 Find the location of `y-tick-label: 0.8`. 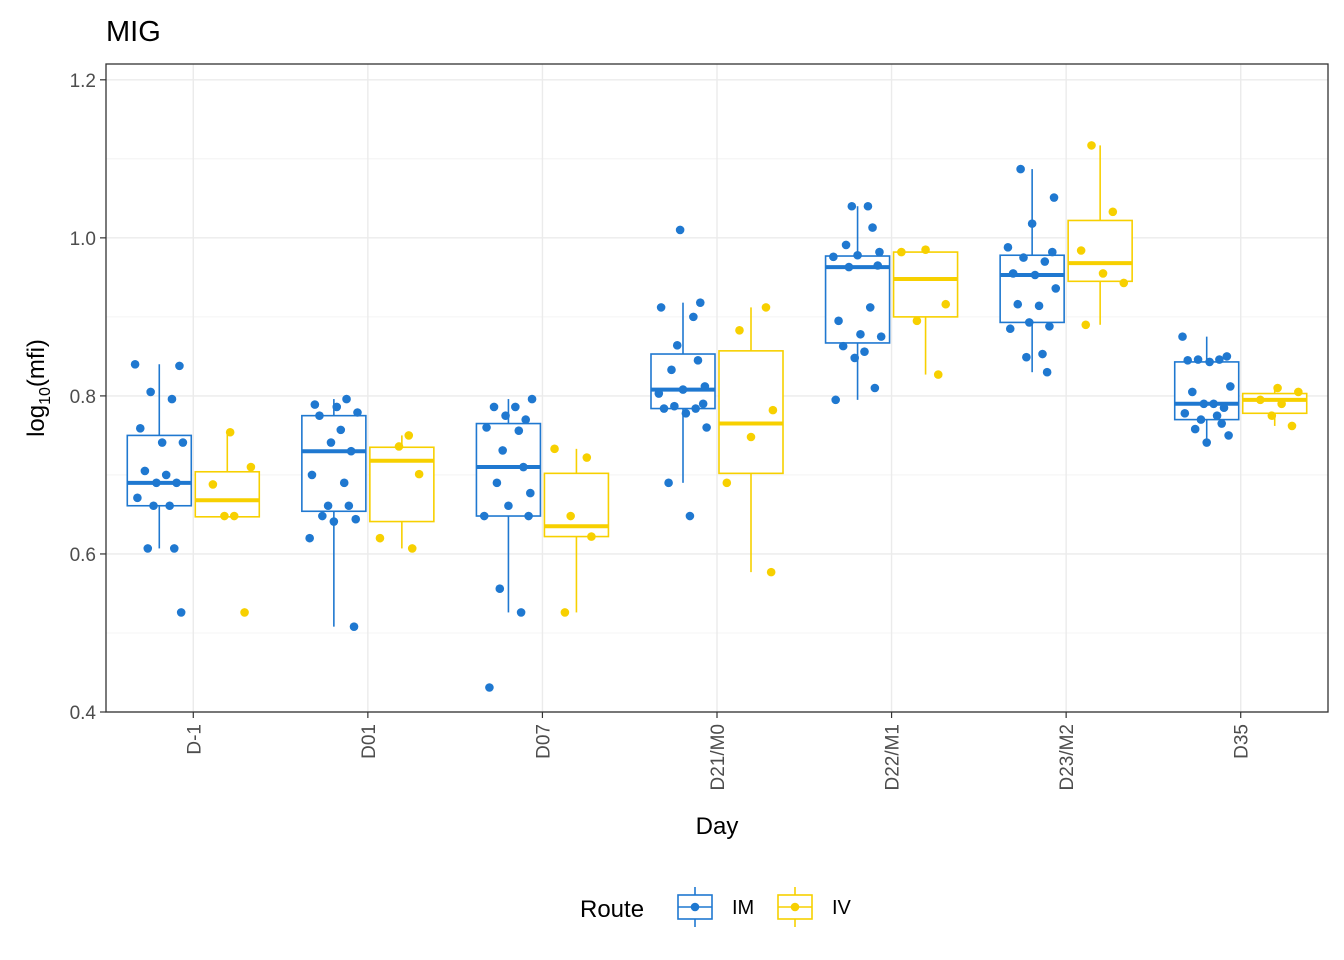

y-tick-label: 0.8 is located at coordinates (83, 397).